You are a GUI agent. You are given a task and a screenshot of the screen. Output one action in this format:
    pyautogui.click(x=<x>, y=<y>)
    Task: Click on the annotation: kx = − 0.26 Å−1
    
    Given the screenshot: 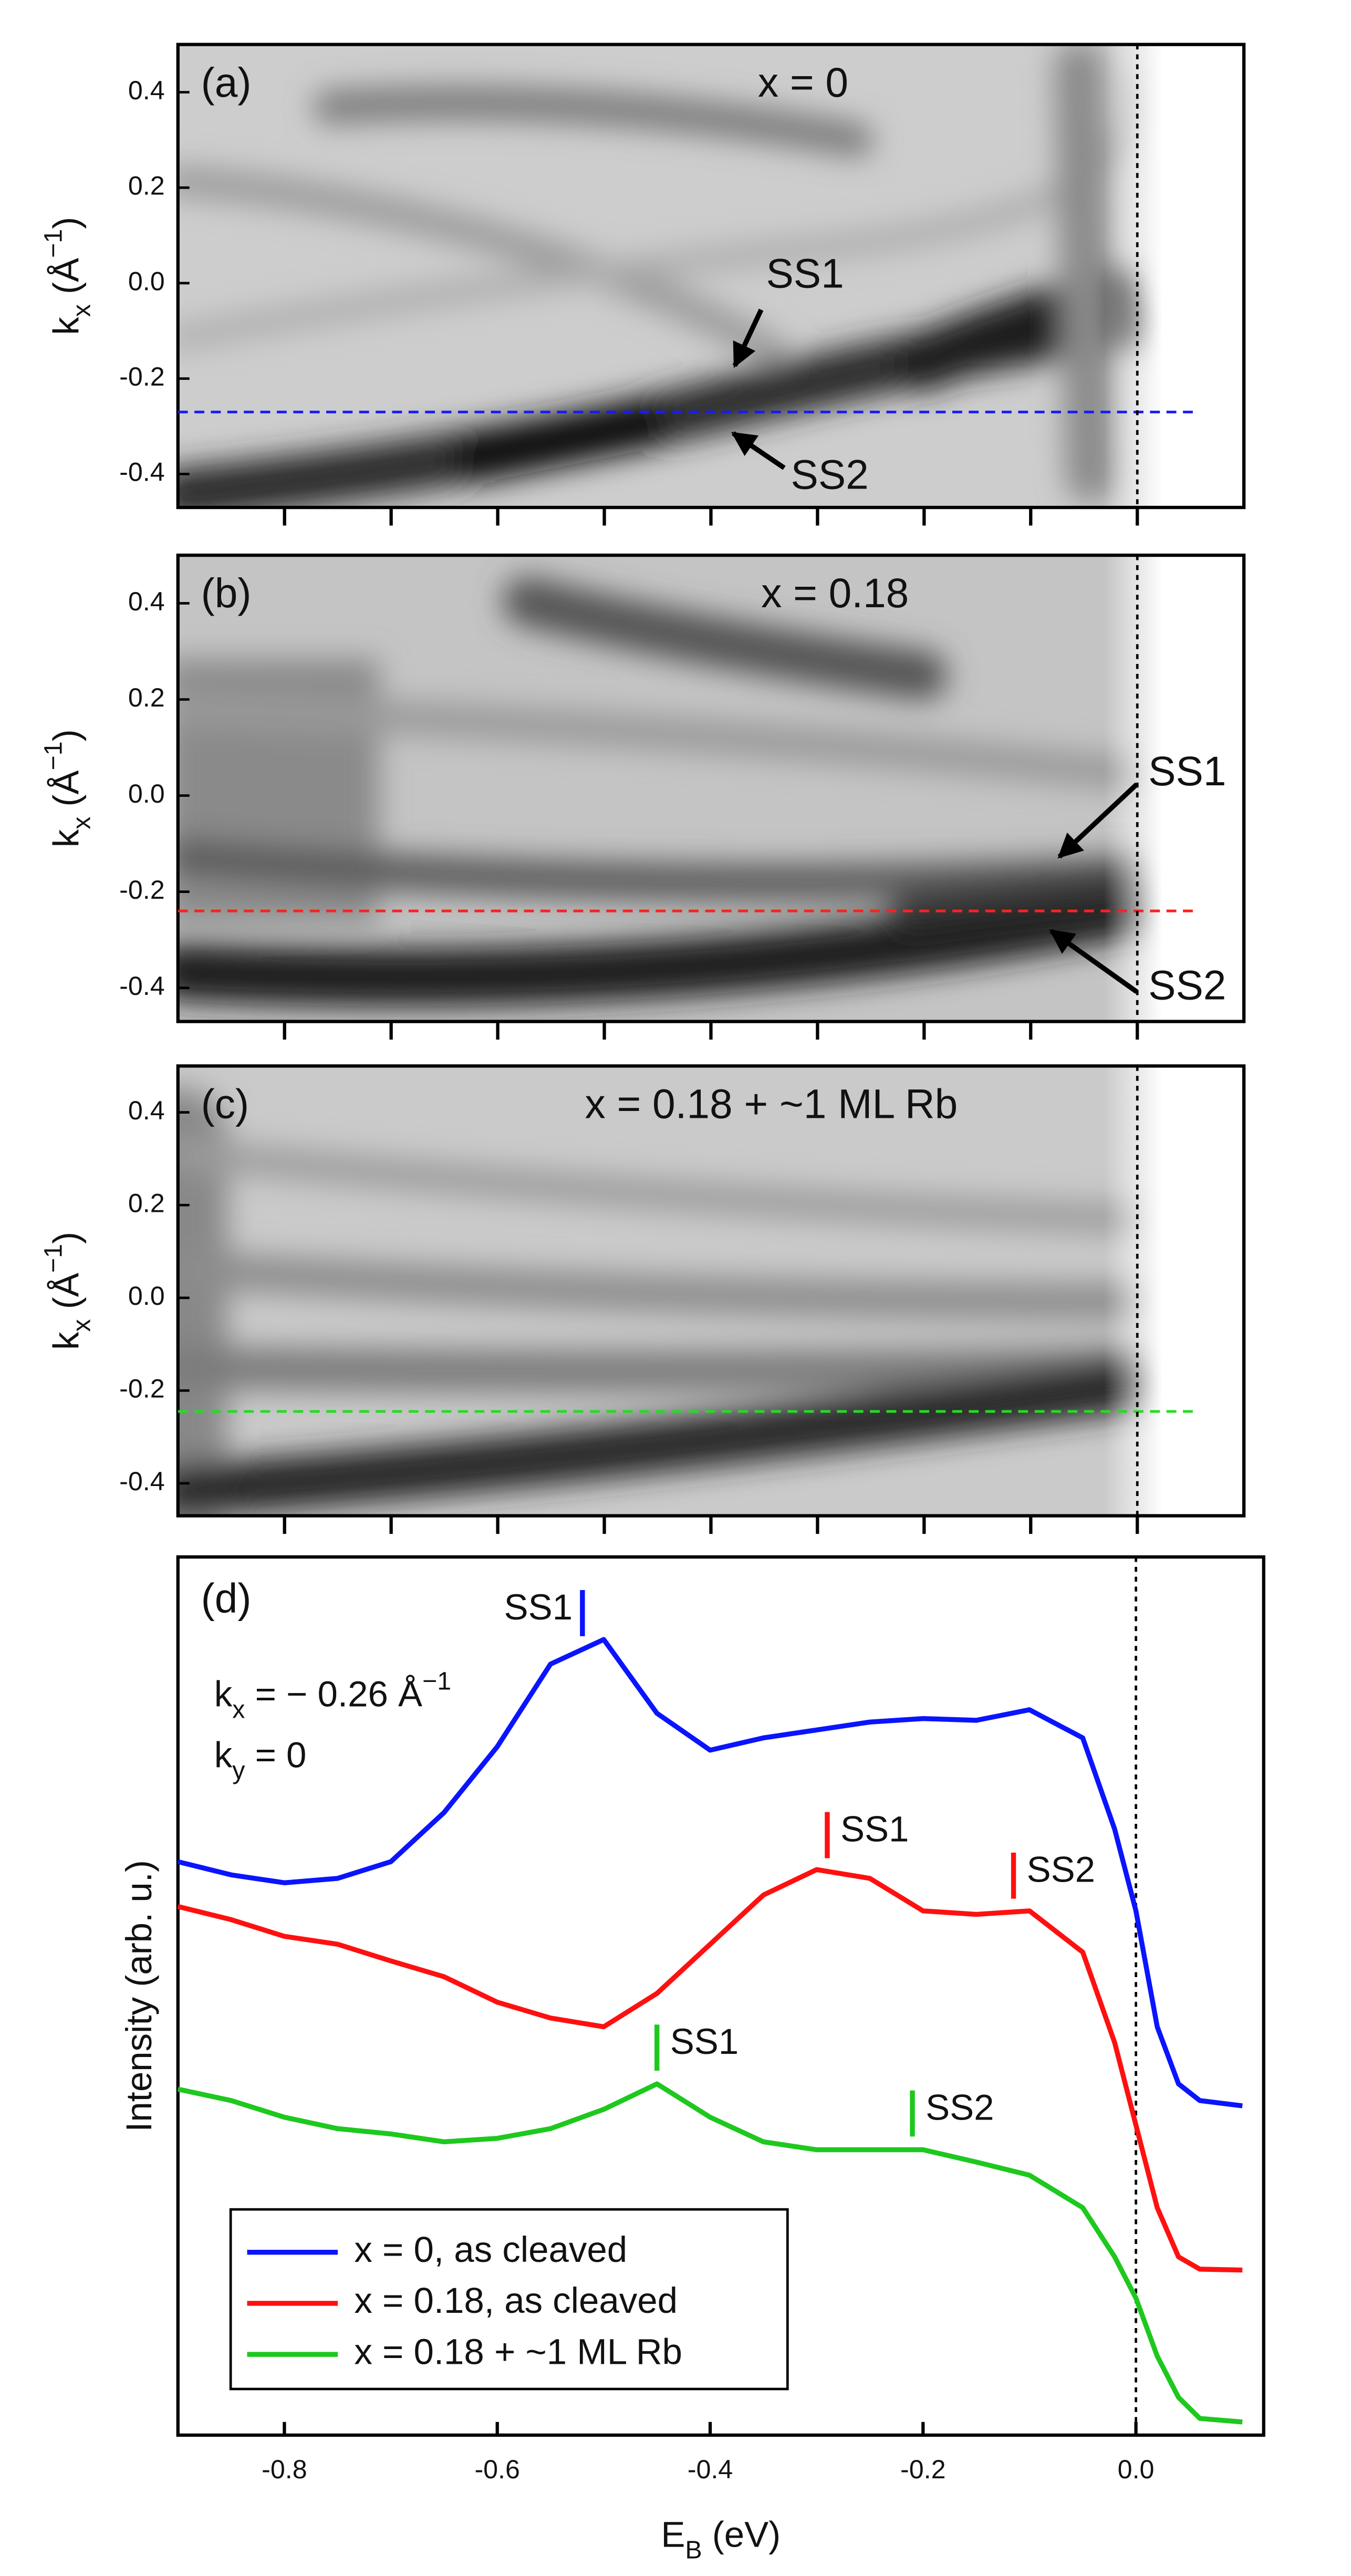 What is the action you would take?
    pyautogui.click(x=332, y=1695)
    